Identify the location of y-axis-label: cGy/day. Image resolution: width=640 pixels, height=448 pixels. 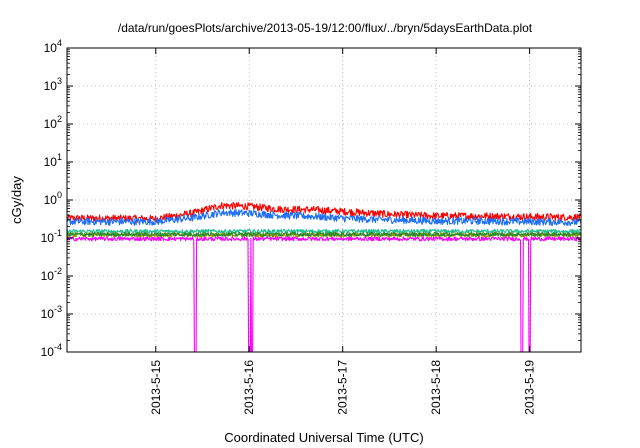
(16, 200).